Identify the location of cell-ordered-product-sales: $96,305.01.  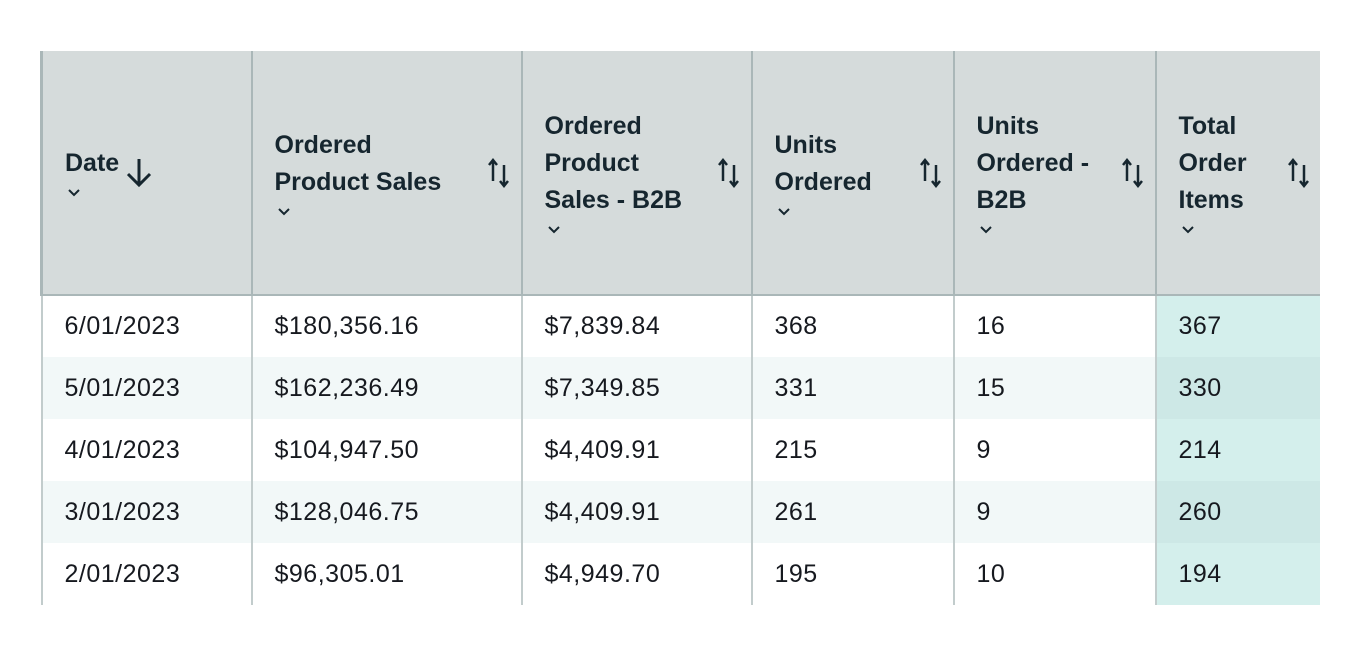
(386, 574).